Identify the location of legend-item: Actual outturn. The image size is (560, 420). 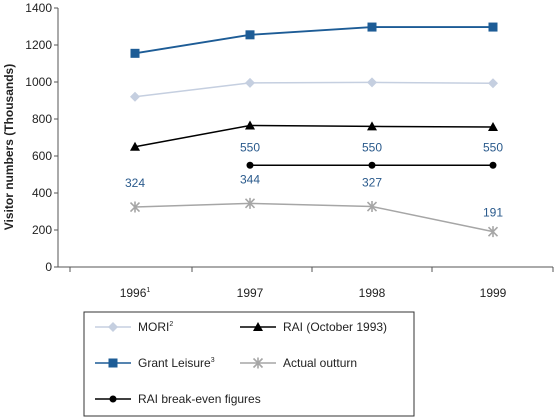
(298, 363).